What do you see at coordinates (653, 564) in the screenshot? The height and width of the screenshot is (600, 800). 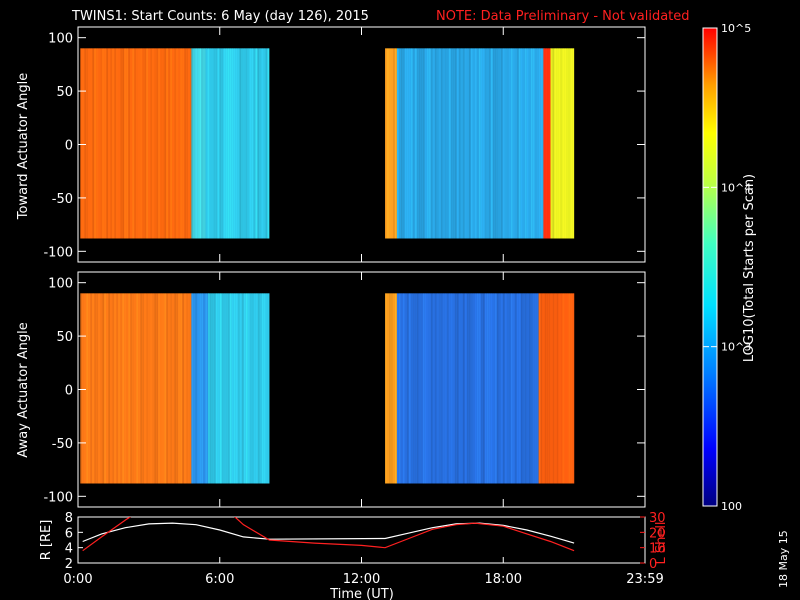 I see `lshell-tick-label: 0` at bounding box center [653, 564].